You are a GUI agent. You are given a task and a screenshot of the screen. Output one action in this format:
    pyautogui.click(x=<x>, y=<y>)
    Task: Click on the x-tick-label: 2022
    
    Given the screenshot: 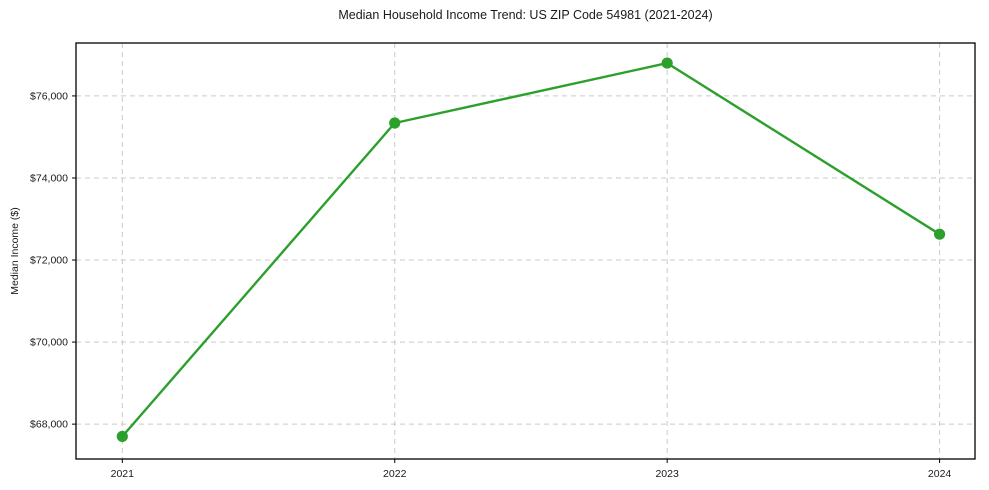 What is the action you would take?
    pyautogui.click(x=395, y=474)
    